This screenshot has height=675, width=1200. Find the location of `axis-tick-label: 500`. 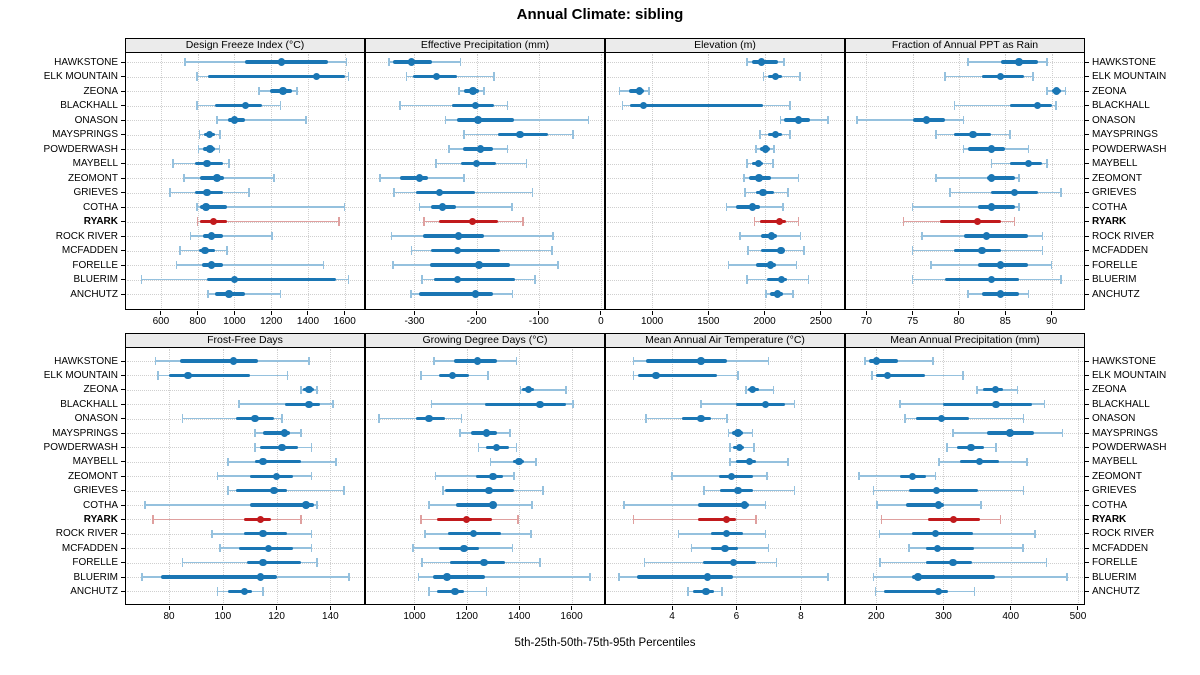

axis-tick-label: 500 is located at coordinates (1078, 616).